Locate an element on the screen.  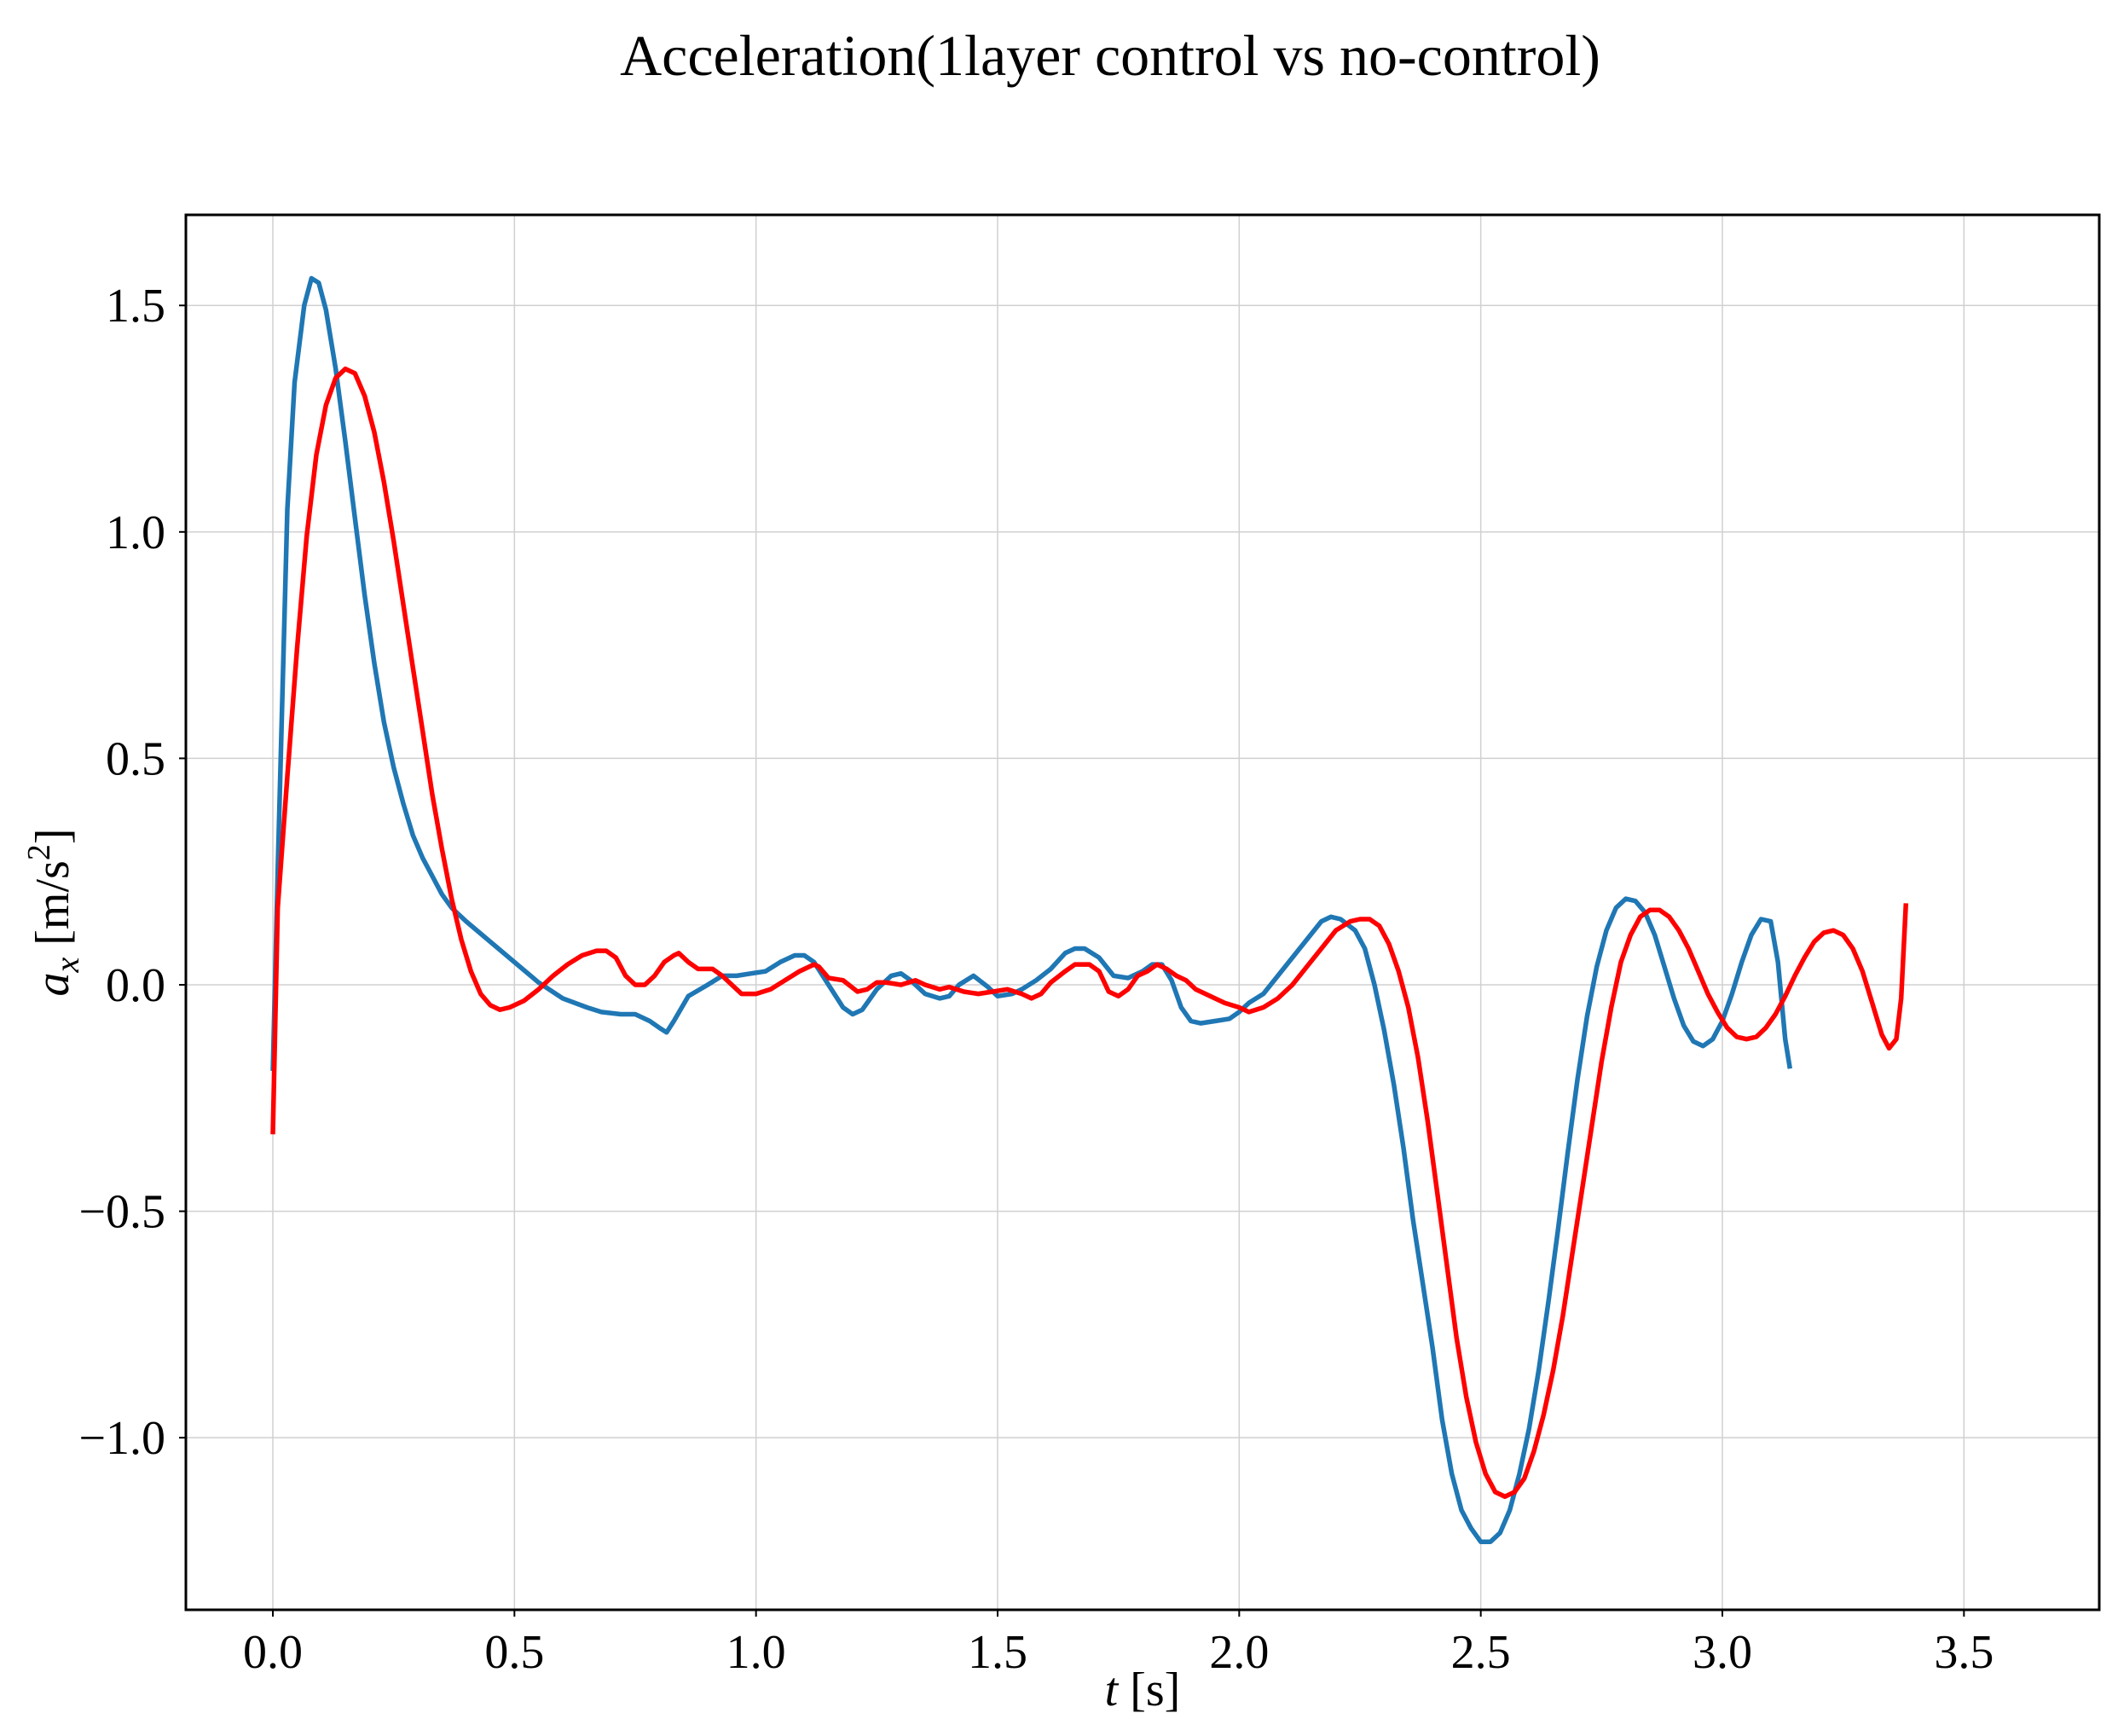
y-axis-variable: a is located at coordinates (53, 984).